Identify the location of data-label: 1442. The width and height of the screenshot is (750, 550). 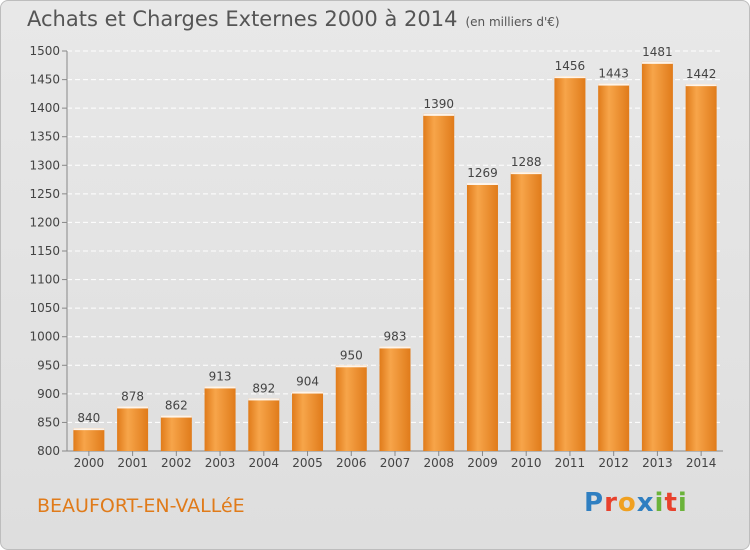
(701, 74).